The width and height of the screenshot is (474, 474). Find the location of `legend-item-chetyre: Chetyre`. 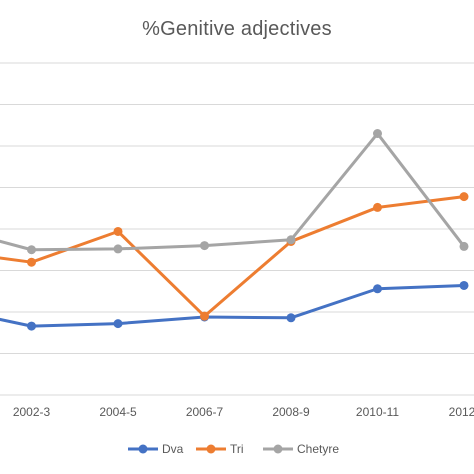

legend-item-chetyre: Chetyre is located at coordinates (301, 449).